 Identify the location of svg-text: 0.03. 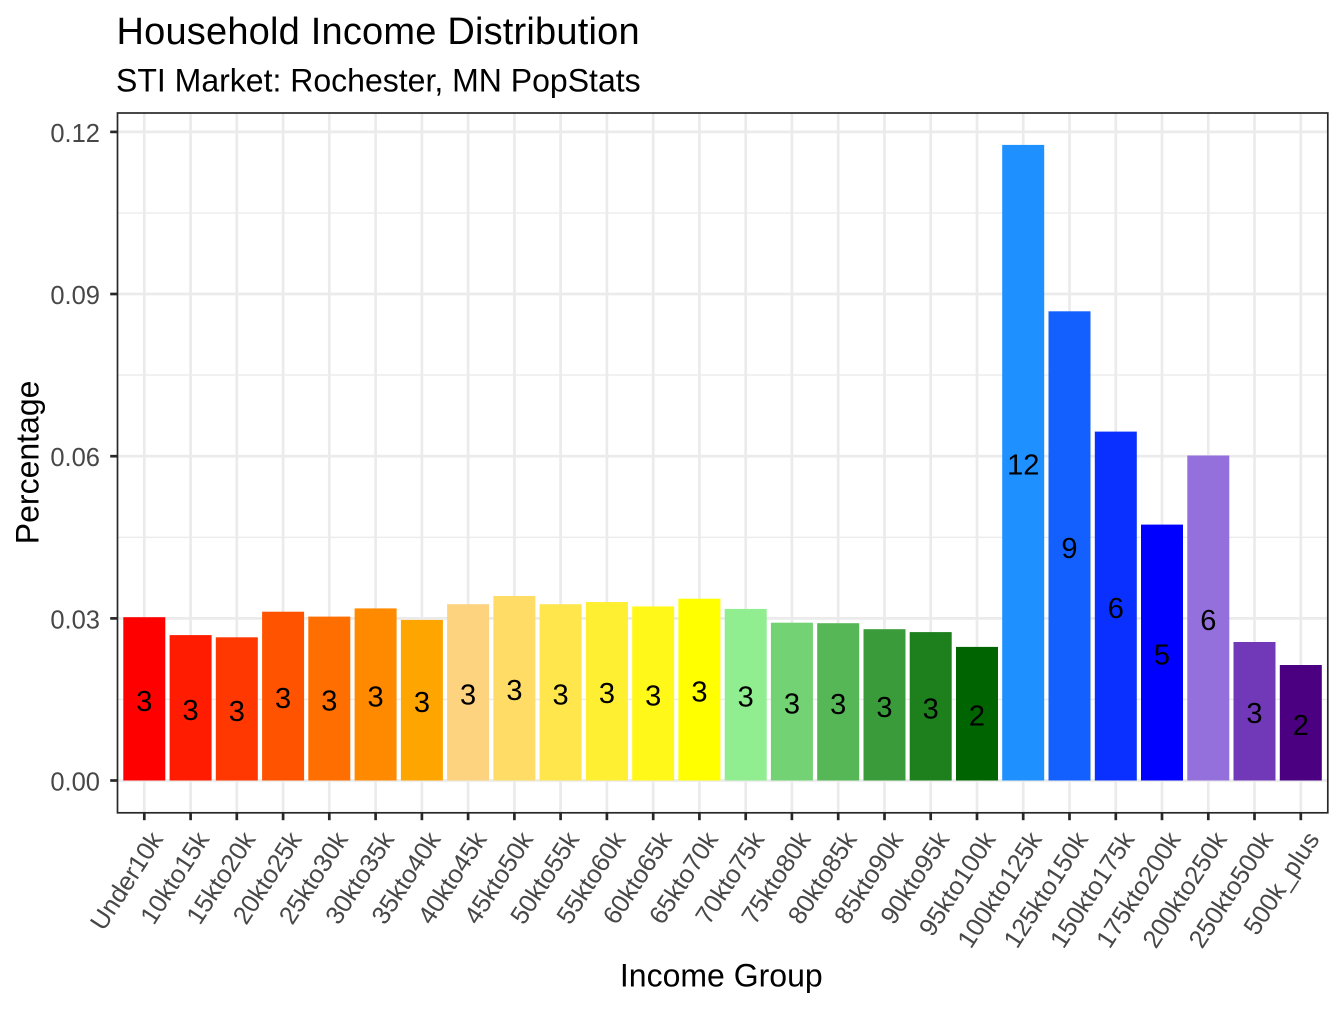
(75, 620).